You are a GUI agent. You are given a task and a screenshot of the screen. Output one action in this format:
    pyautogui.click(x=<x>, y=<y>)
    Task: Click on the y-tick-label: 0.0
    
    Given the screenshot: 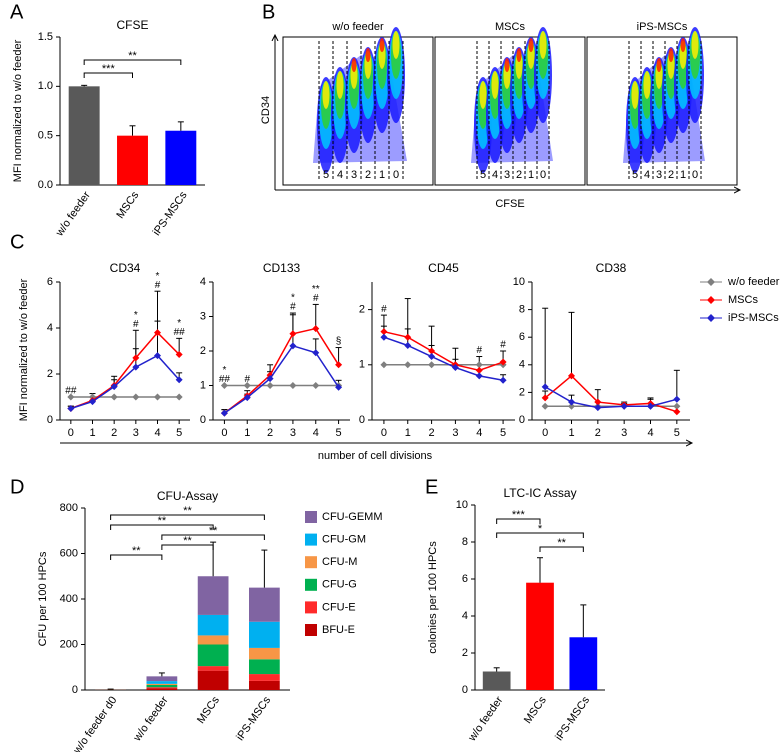 What is the action you would take?
    pyautogui.click(x=45, y=185)
    